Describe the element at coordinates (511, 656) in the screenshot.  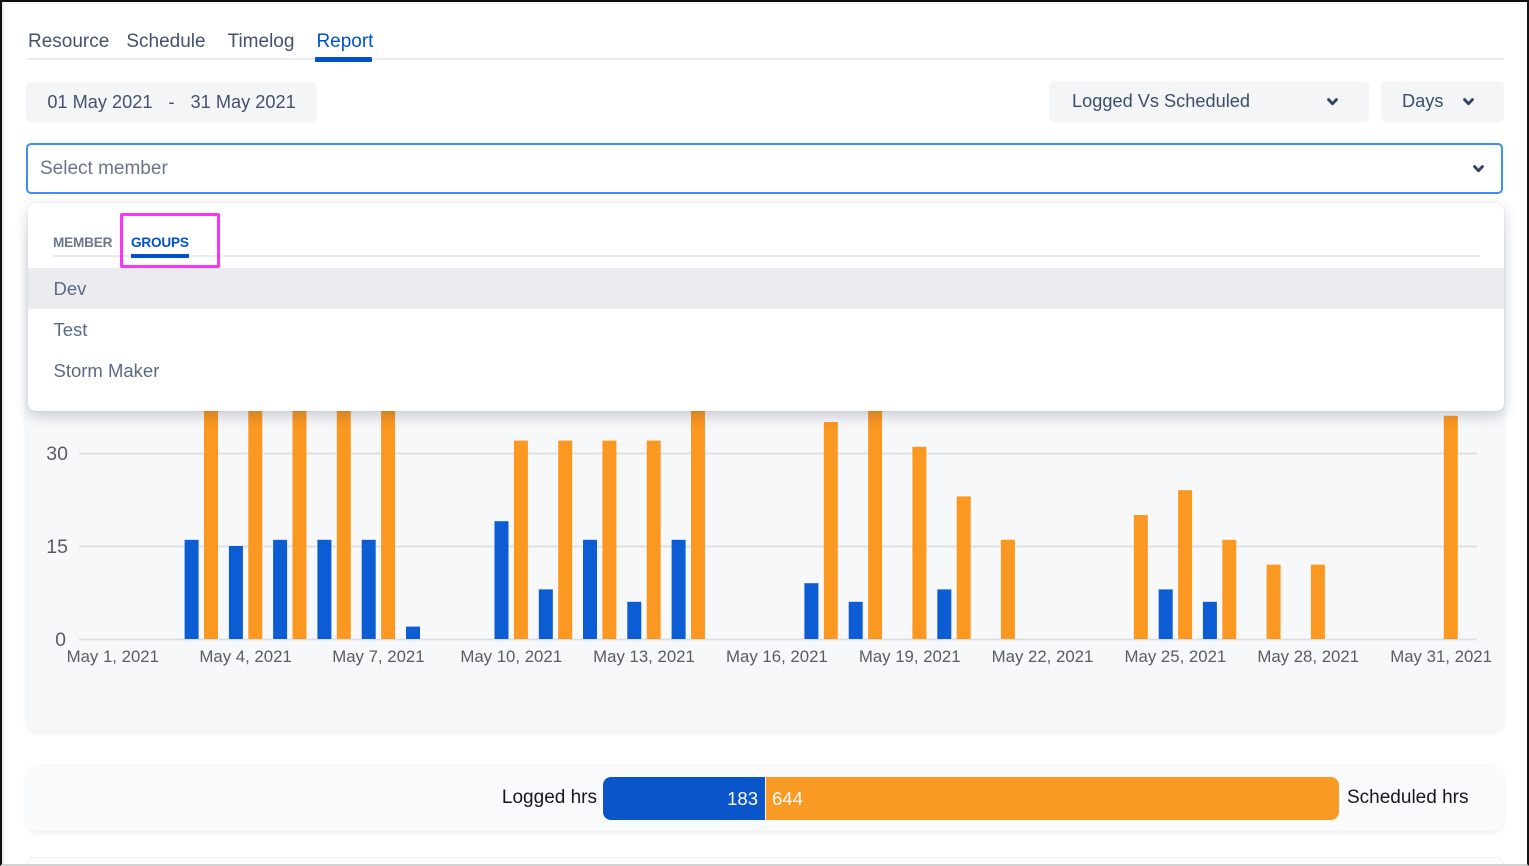
I see `svg-text: May 10, 2021` at that location.